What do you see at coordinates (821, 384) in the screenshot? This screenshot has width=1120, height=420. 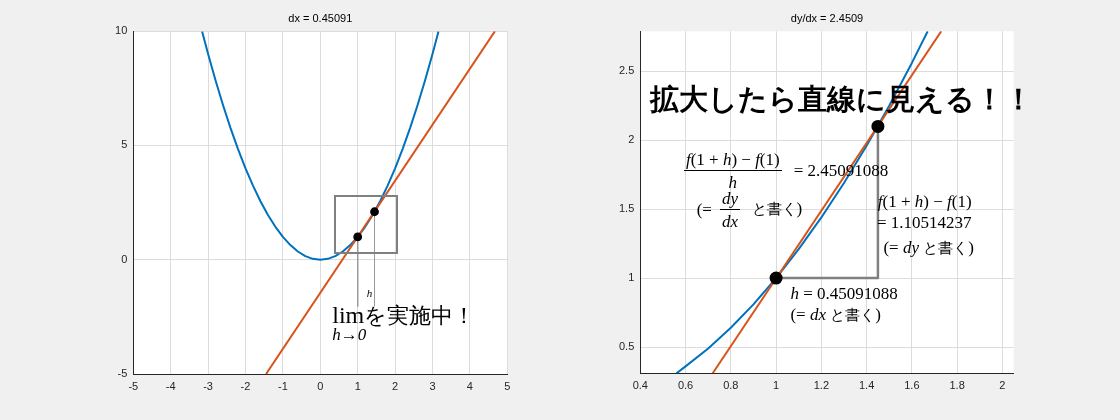 I see `x-tick-label: 1.2` at bounding box center [821, 384].